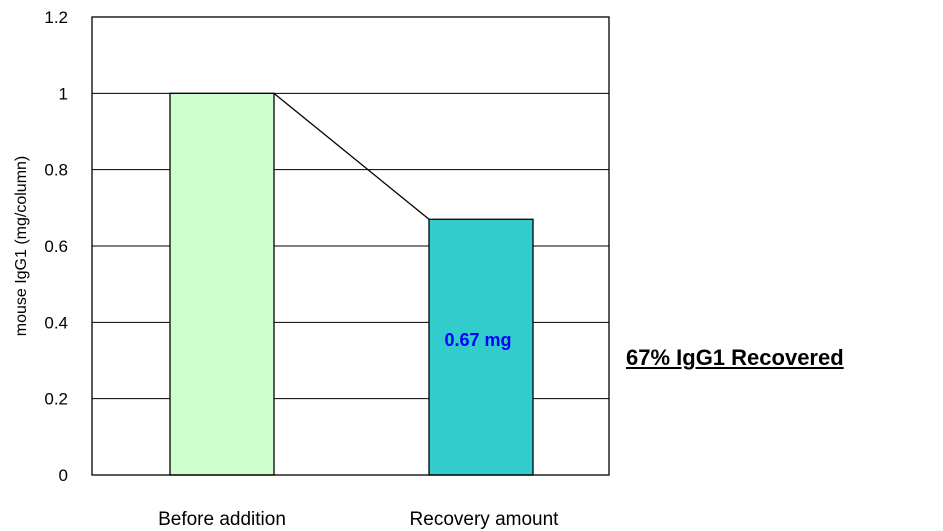 Image resolution: width=943 pixels, height=531 pixels. I want to click on y-tick-label: 0, so click(63, 475).